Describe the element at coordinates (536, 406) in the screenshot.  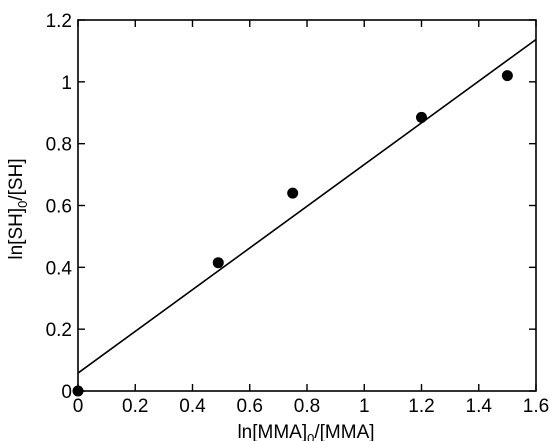
I see `x-tick-label: 1.6` at that location.